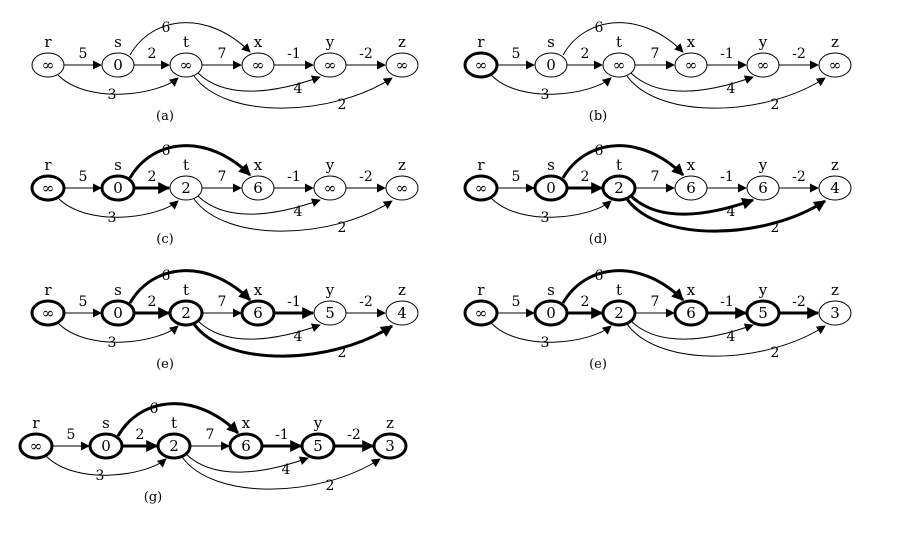 This screenshot has height=540, width=918. What do you see at coordinates (165, 364) in the screenshot?
I see `panel-caption: (e)` at bounding box center [165, 364].